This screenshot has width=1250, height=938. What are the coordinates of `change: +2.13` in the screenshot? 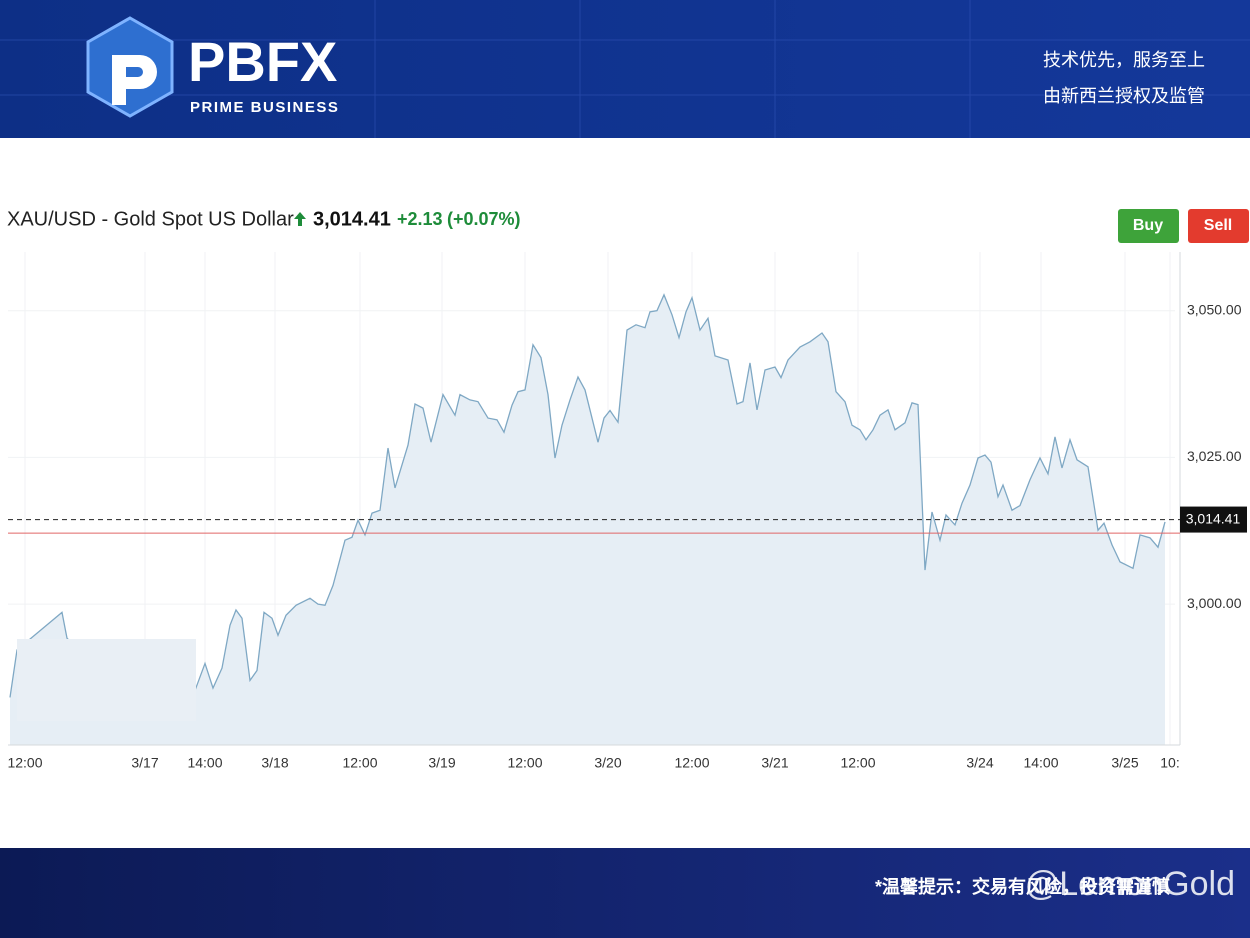 It's located at (420, 219).